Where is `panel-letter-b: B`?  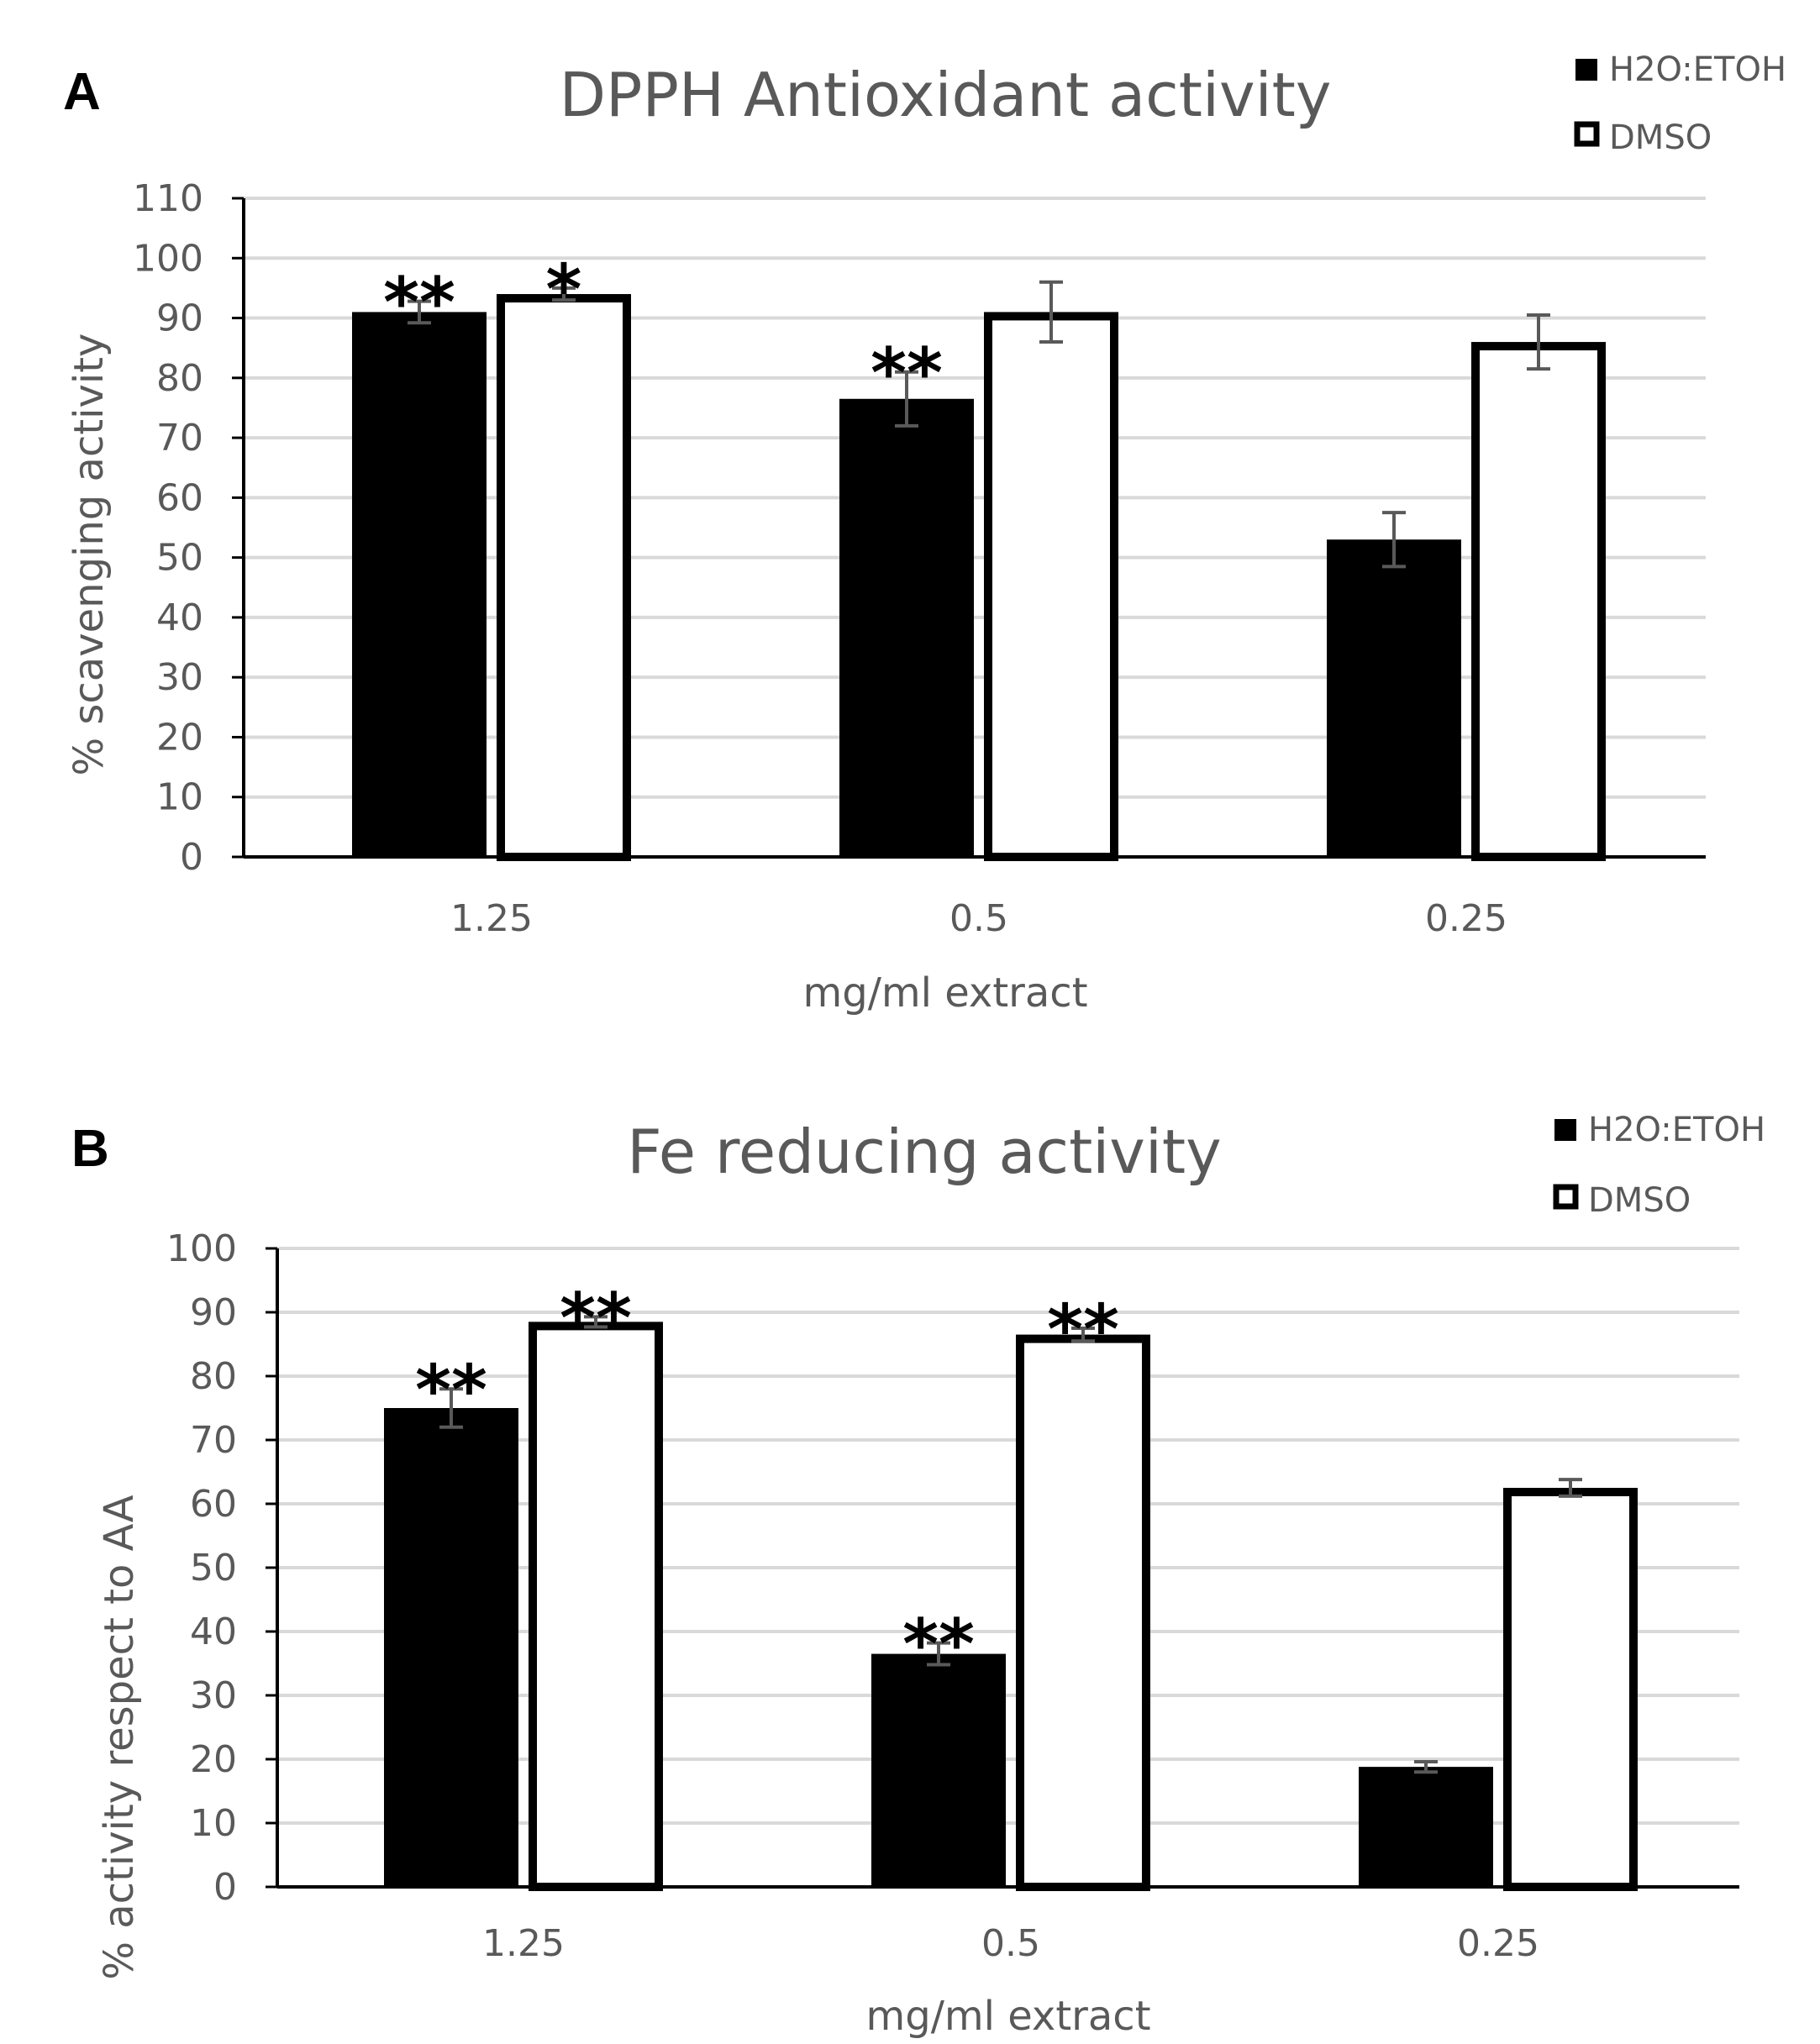
panel-letter-b: B is located at coordinates (90, 1149).